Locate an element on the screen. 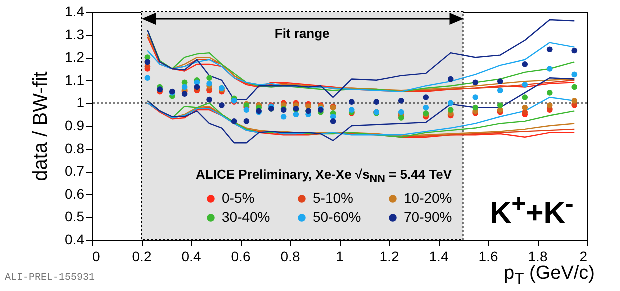 The width and height of the screenshot is (620, 291). y-axis-title: data / BW-fit is located at coordinates (41, 126).